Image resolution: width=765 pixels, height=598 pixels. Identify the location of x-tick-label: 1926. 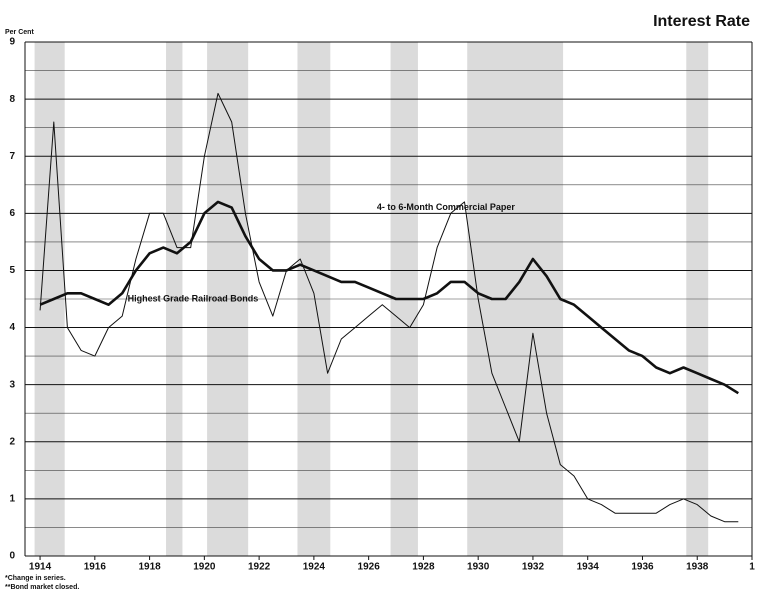
(369, 567).